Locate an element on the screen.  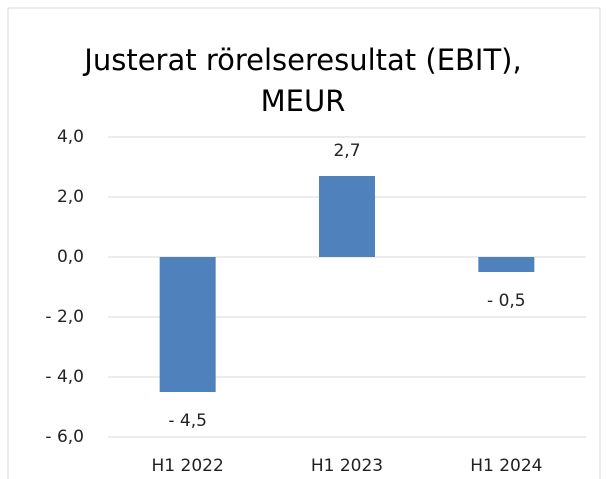
y-tick-label: - 2,0 is located at coordinates (64, 317).